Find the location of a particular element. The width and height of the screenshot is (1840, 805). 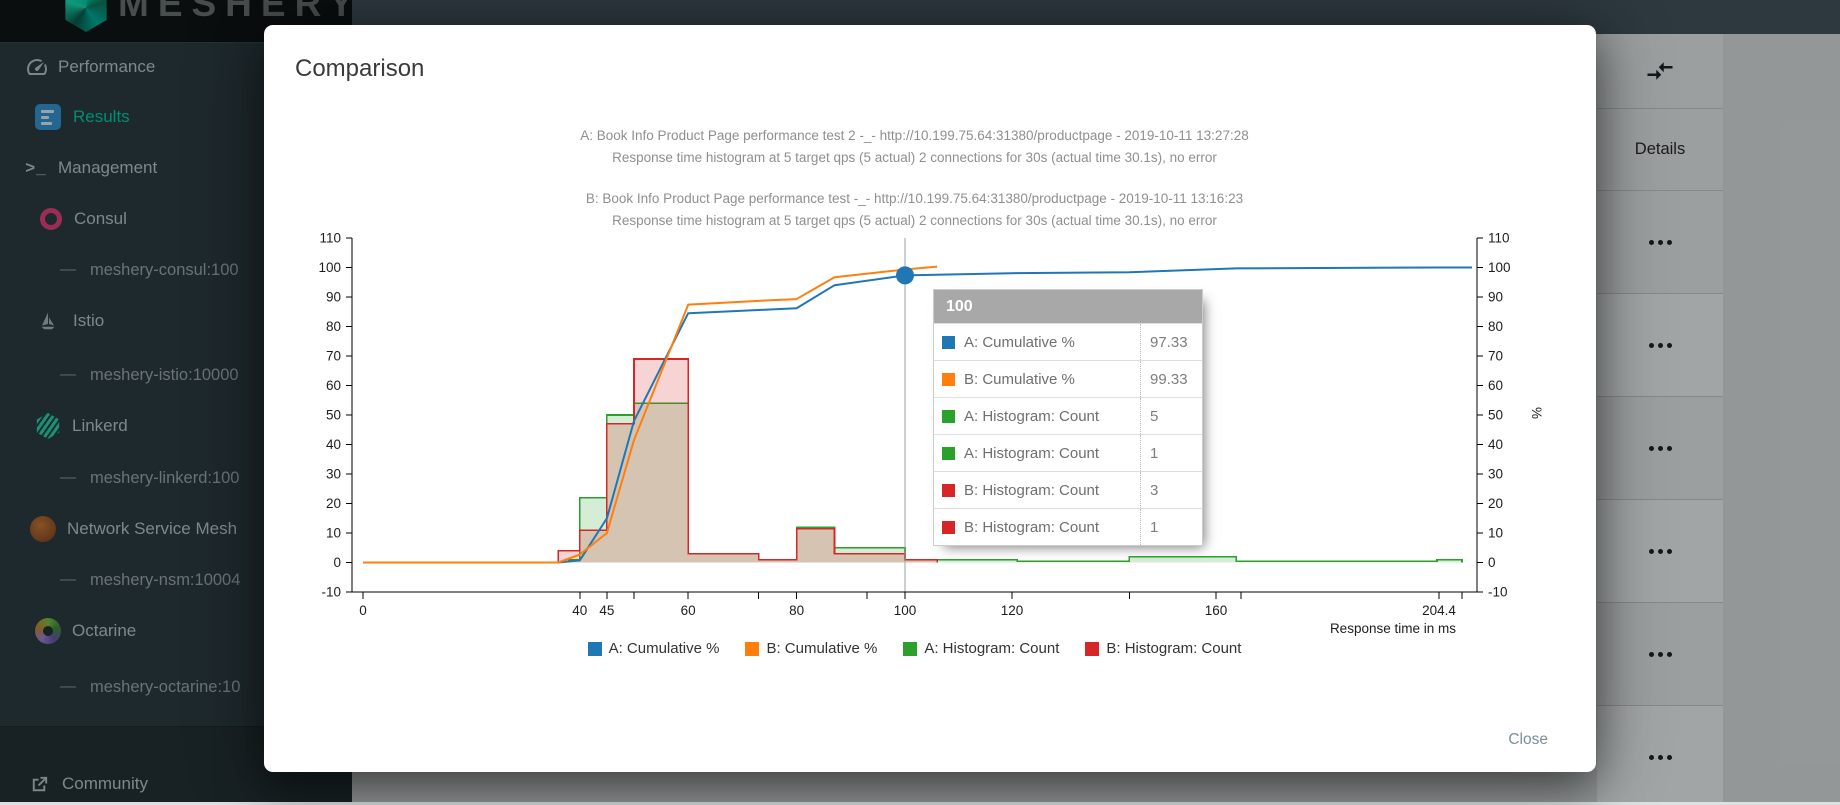

legend-item: B: Histogram: Count is located at coordinates (1163, 648).